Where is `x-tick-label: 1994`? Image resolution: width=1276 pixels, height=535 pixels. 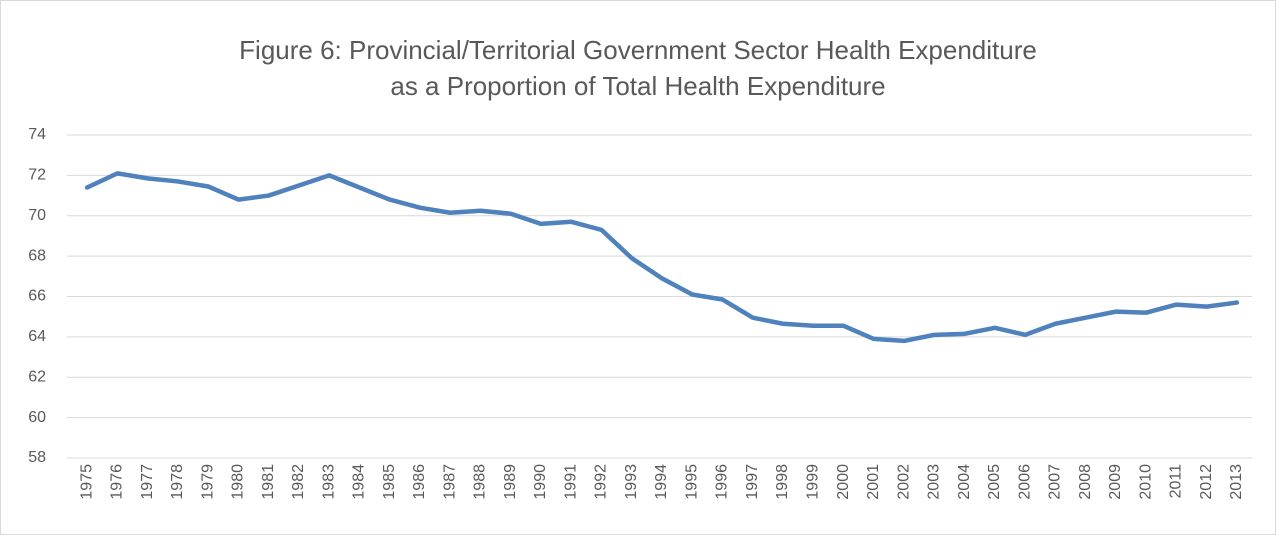 x-tick-label: 1994 is located at coordinates (661, 482).